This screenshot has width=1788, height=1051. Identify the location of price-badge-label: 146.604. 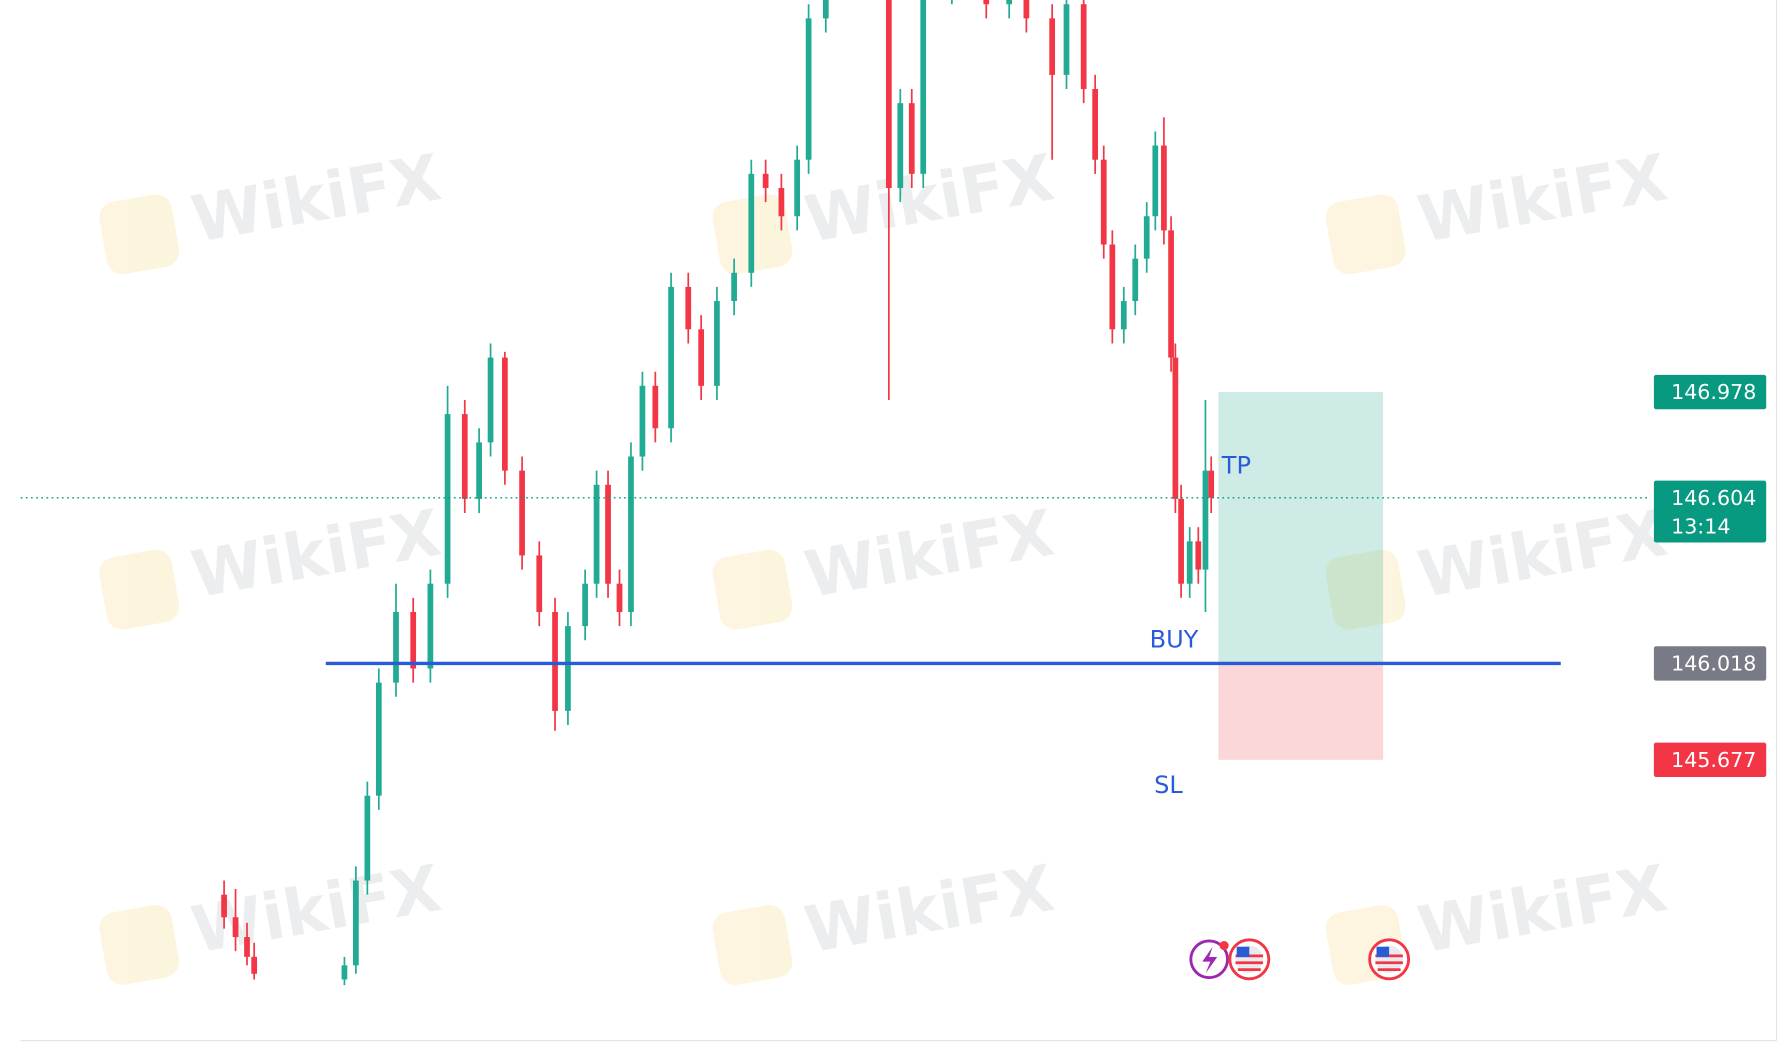
(1713, 498).